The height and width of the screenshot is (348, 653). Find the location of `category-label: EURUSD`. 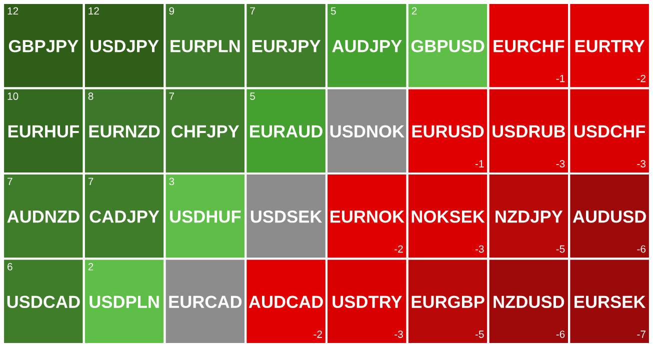

category-label: EURUSD is located at coordinates (448, 131).